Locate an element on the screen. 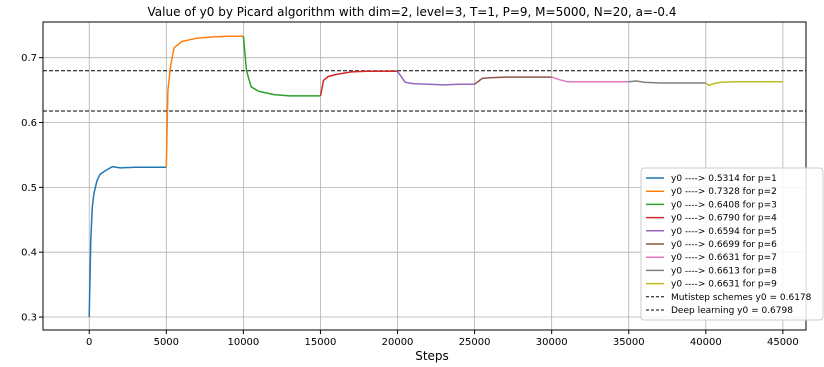 The width and height of the screenshot is (824, 367). series-line-p5 is located at coordinates (435, 78).